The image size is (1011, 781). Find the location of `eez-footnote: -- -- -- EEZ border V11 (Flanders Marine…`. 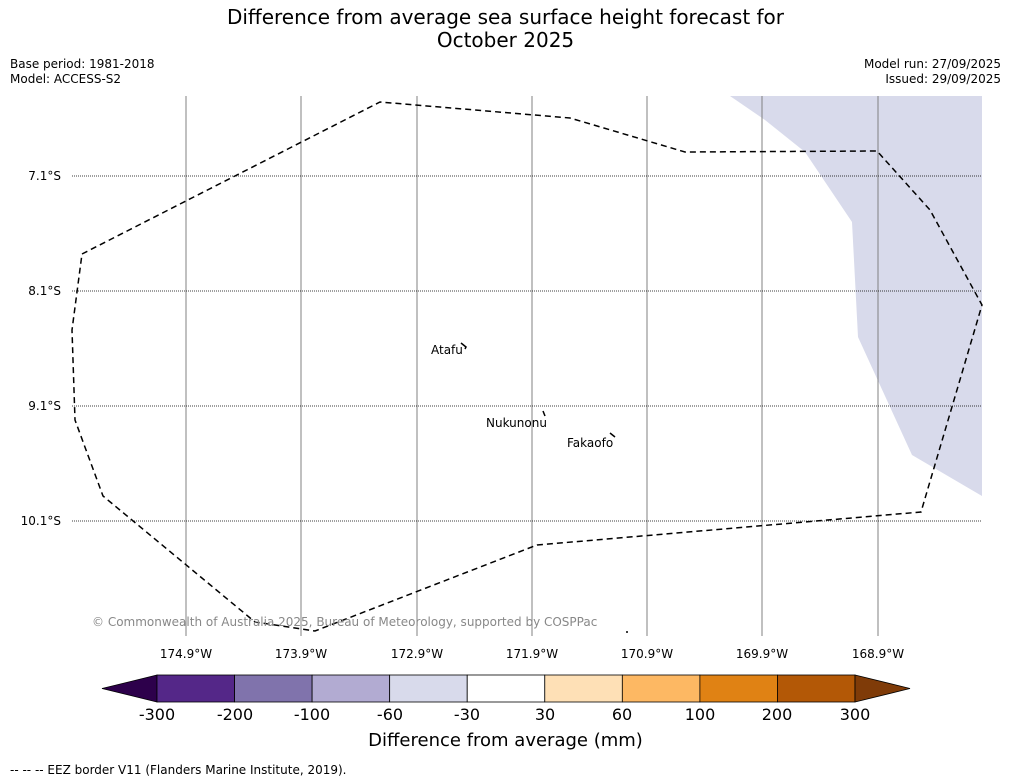

eez-footnote: -- -- -- EEZ border V11 (Flanders Marine… is located at coordinates (178, 770).